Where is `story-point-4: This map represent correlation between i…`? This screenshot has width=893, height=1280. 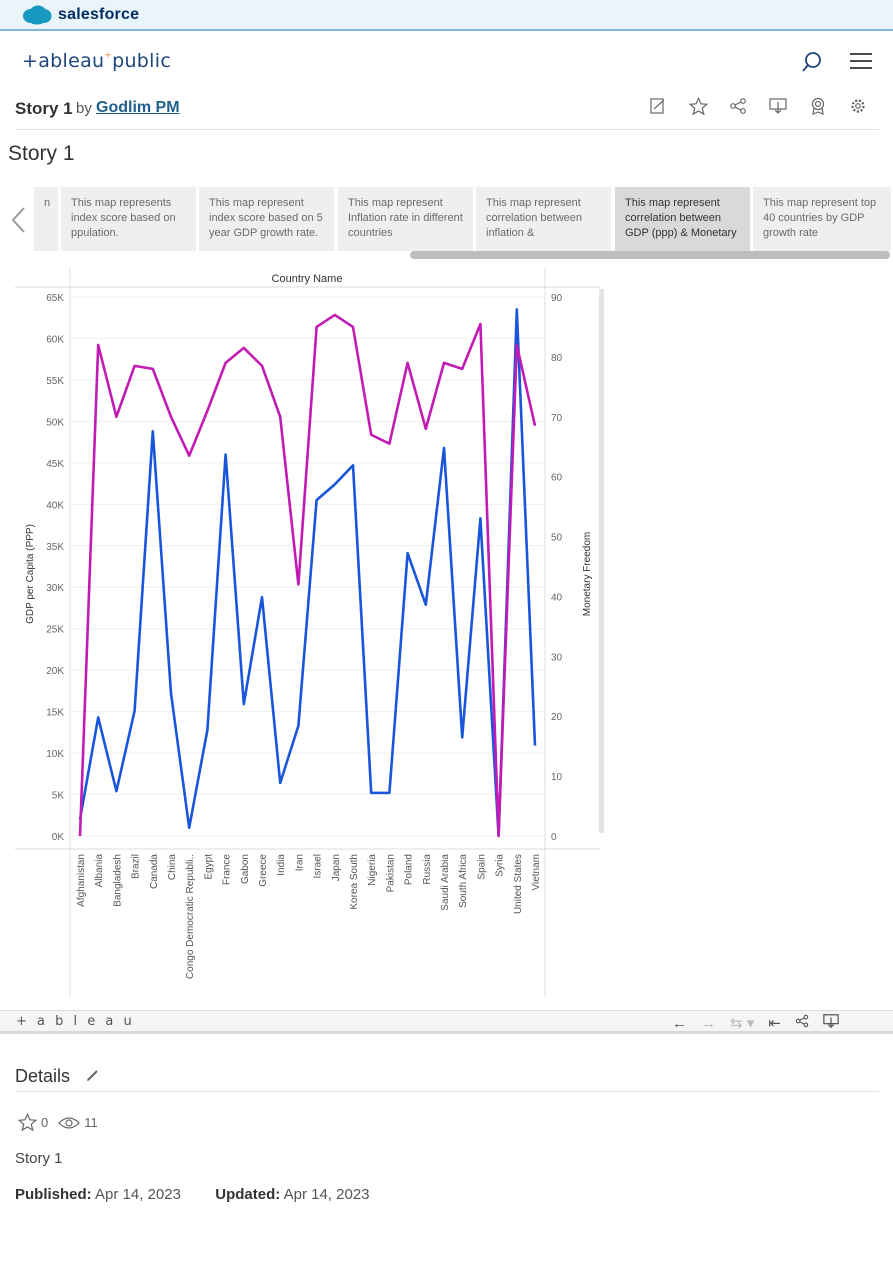 story-point-4: This map represent correlation between i… is located at coordinates (543, 219).